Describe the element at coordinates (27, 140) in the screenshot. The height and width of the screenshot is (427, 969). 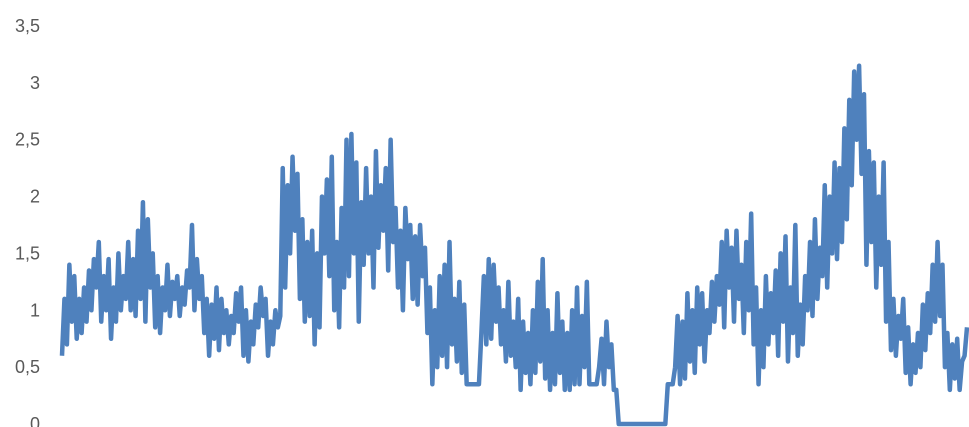
I see `y-tick-label: 2,5` at that location.